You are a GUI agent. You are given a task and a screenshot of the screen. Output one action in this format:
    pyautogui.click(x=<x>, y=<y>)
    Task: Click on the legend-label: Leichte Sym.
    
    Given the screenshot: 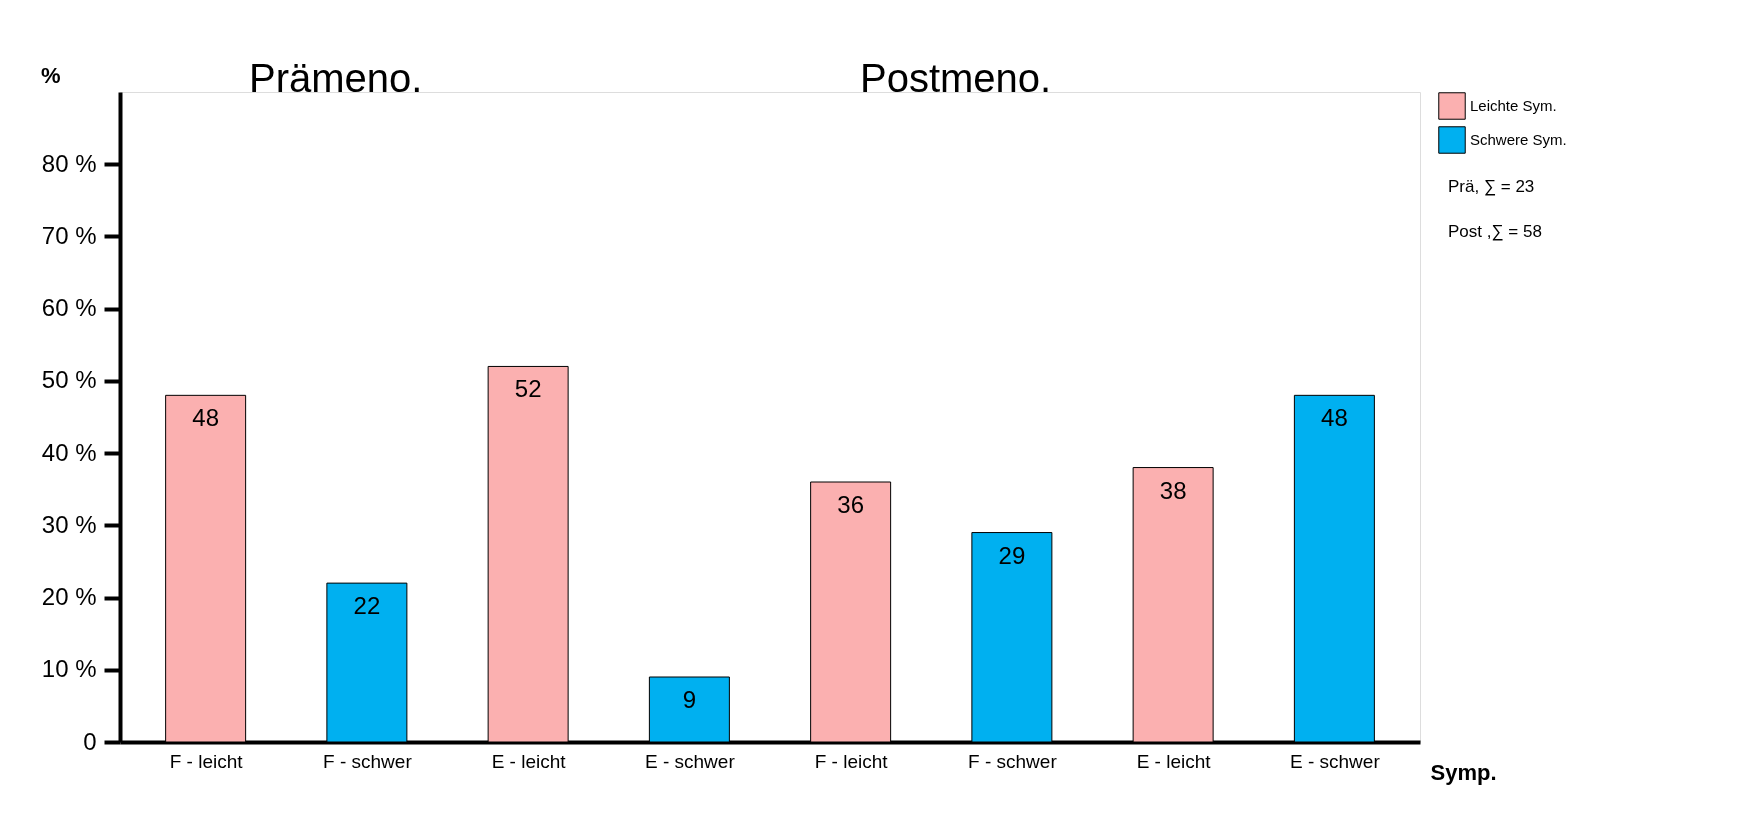 What is the action you would take?
    pyautogui.click(x=1513, y=105)
    